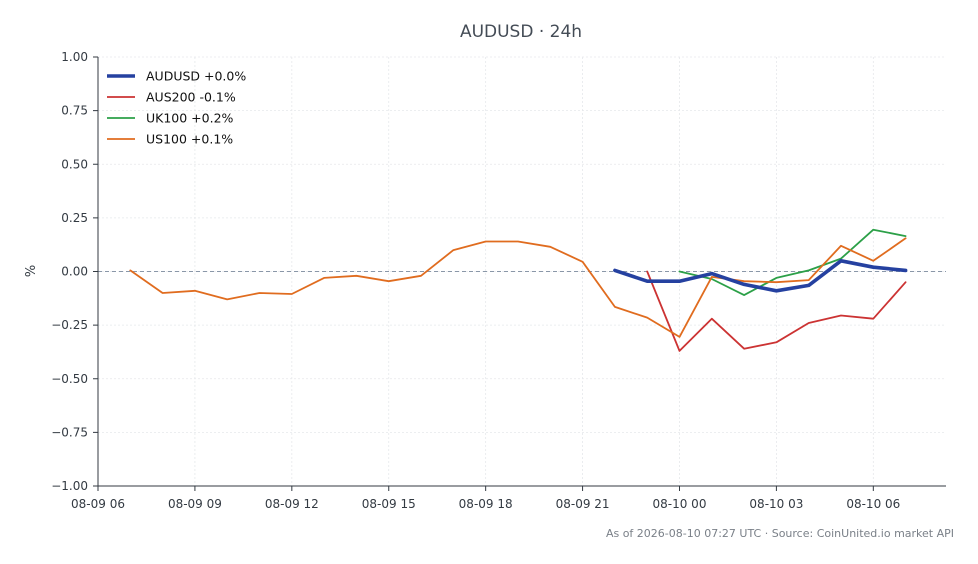 The width and height of the screenshot is (978, 564). Describe the element at coordinates (776, 504) in the screenshot. I see `x-tick-label-7: 08-10 03` at that location.